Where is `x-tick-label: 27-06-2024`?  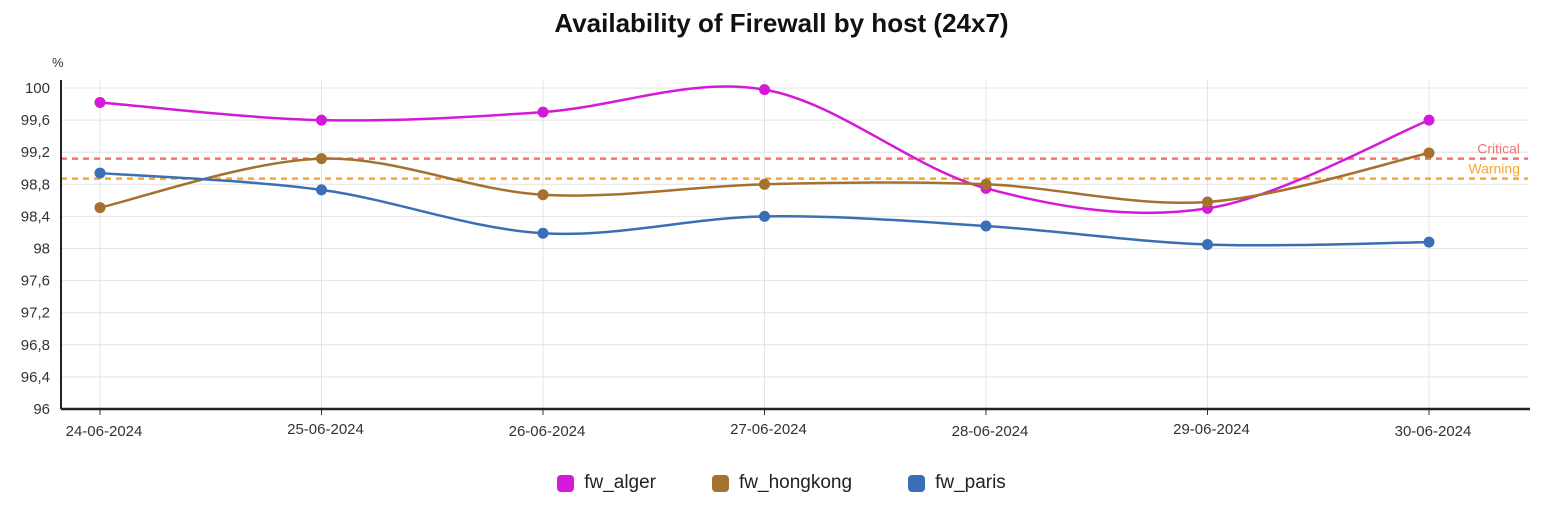
x-tick-label: 27-06-2024 is located at coordinates (768, 429).